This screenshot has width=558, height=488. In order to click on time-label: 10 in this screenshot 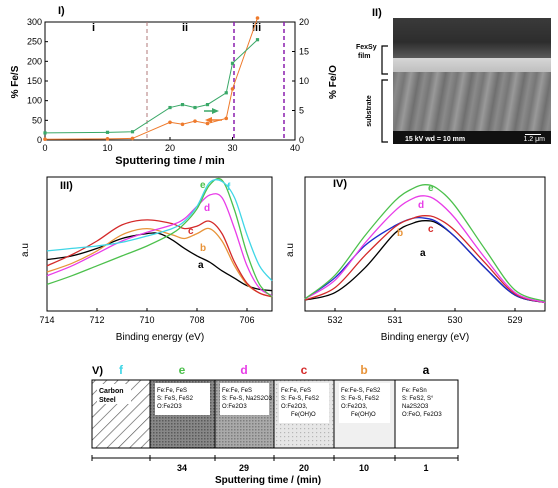, I will do `click(364, 468)`.